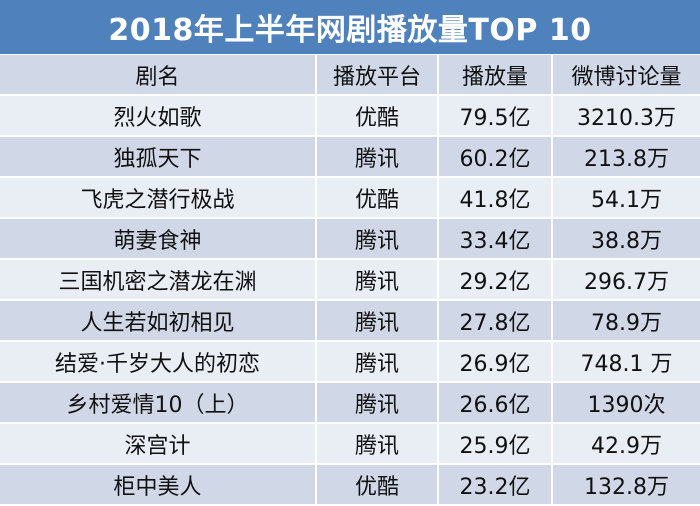 The height and width of the screenshot is (506, 700). Describe the element at coordinates (495, 444) in the screenshot. I see `cell-plays: 25.9亿` at that location.